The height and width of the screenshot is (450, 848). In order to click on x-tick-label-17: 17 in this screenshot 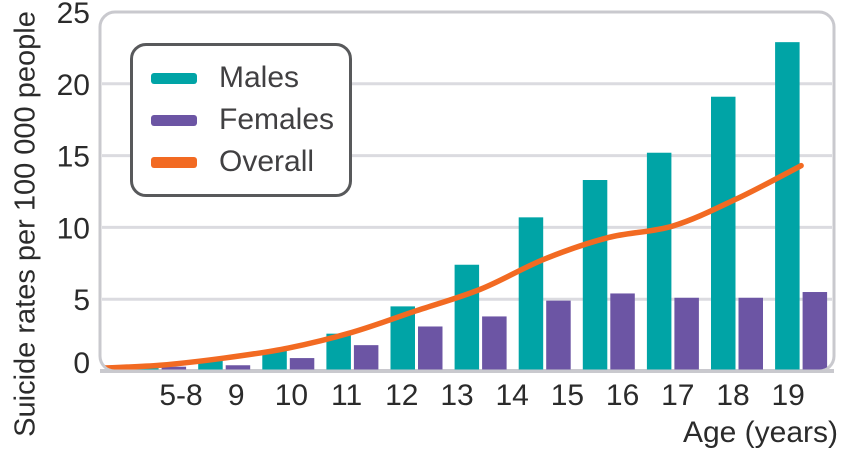, I will do `click(677, 395)`.